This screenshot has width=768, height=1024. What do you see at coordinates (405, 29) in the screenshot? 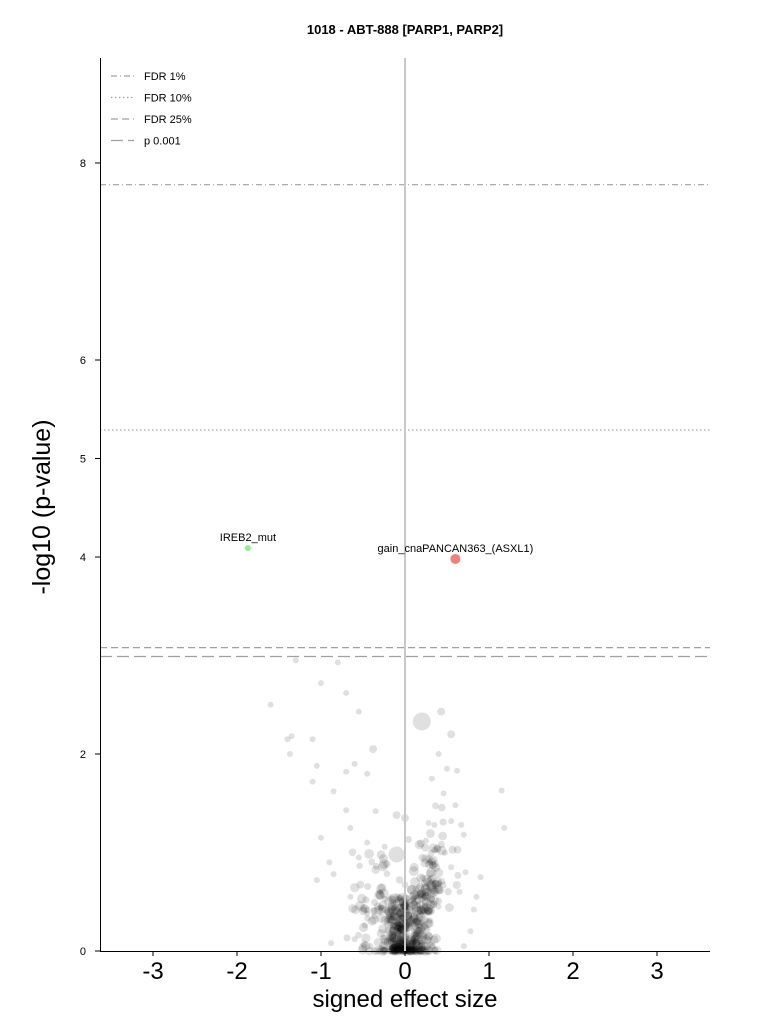
I see `chart-title: 1018 - ABT-888 [PARP1, PARP2]` at bounding box center [405, 29].